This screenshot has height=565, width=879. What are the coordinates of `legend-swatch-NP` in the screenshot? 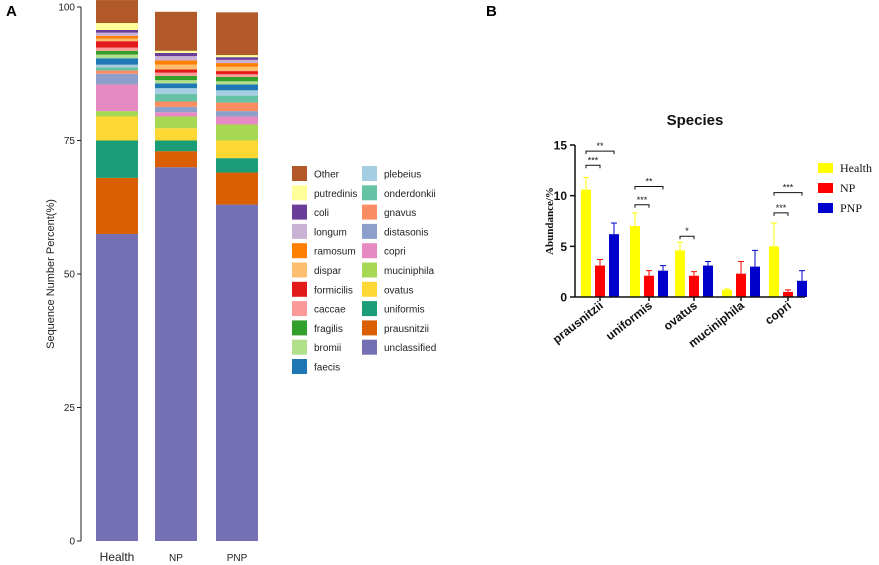 It's located at (825, 188).